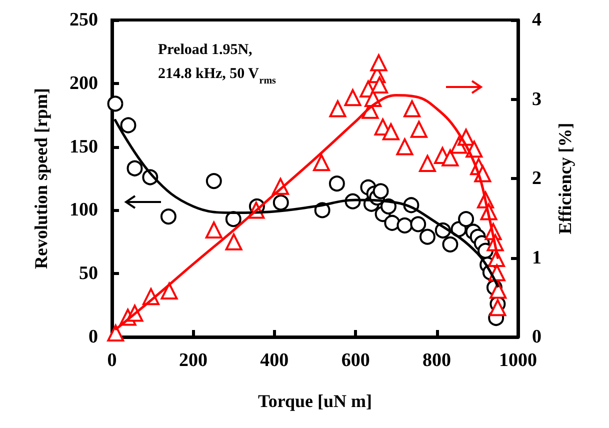 This screenshot has width=609, height=428. What do you see at coordinates (84, 147) in the screenshot?
I see `y-tick-label: 150` at bounding box center [84, 147].